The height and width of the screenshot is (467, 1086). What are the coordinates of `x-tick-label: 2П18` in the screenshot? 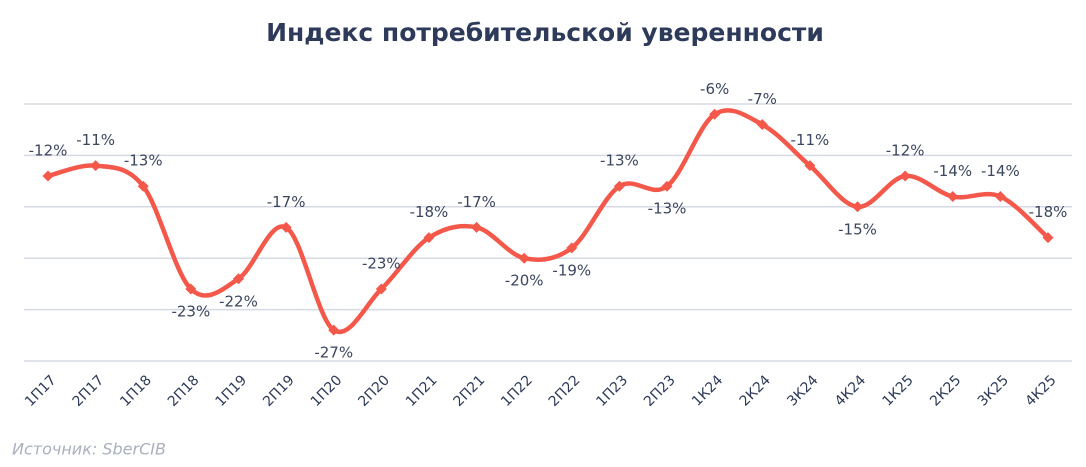 It's located at (184, 391).